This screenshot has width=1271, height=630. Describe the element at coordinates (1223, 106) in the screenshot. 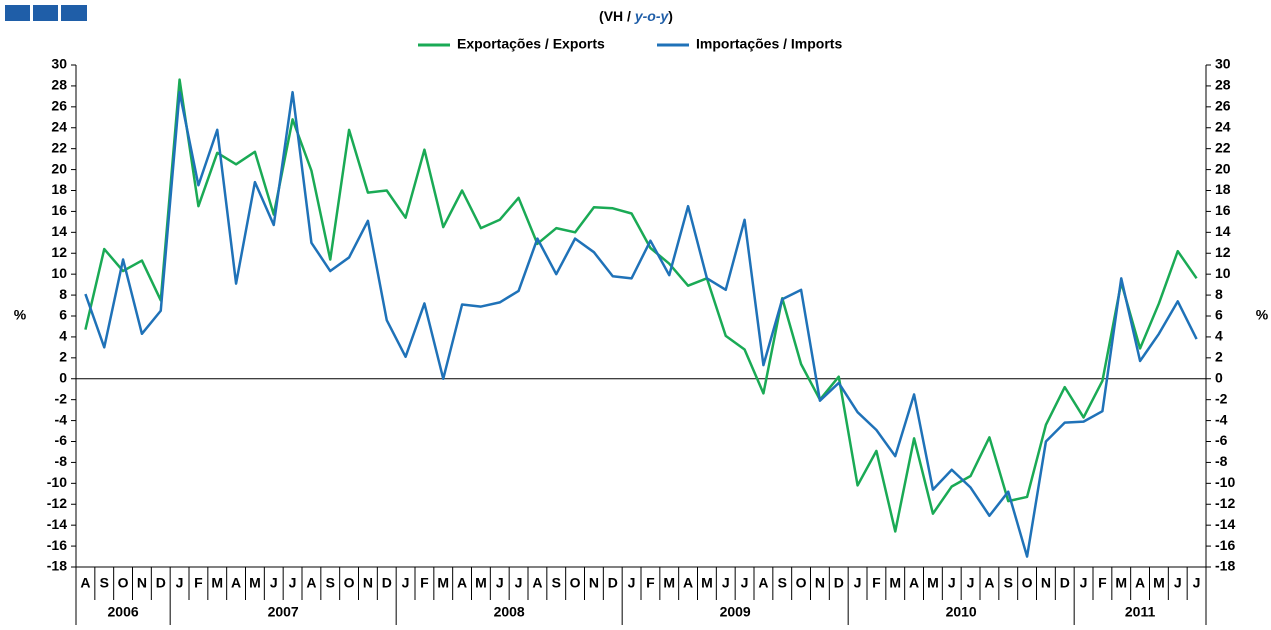

I see `y2-tick-label: 26` at that location.